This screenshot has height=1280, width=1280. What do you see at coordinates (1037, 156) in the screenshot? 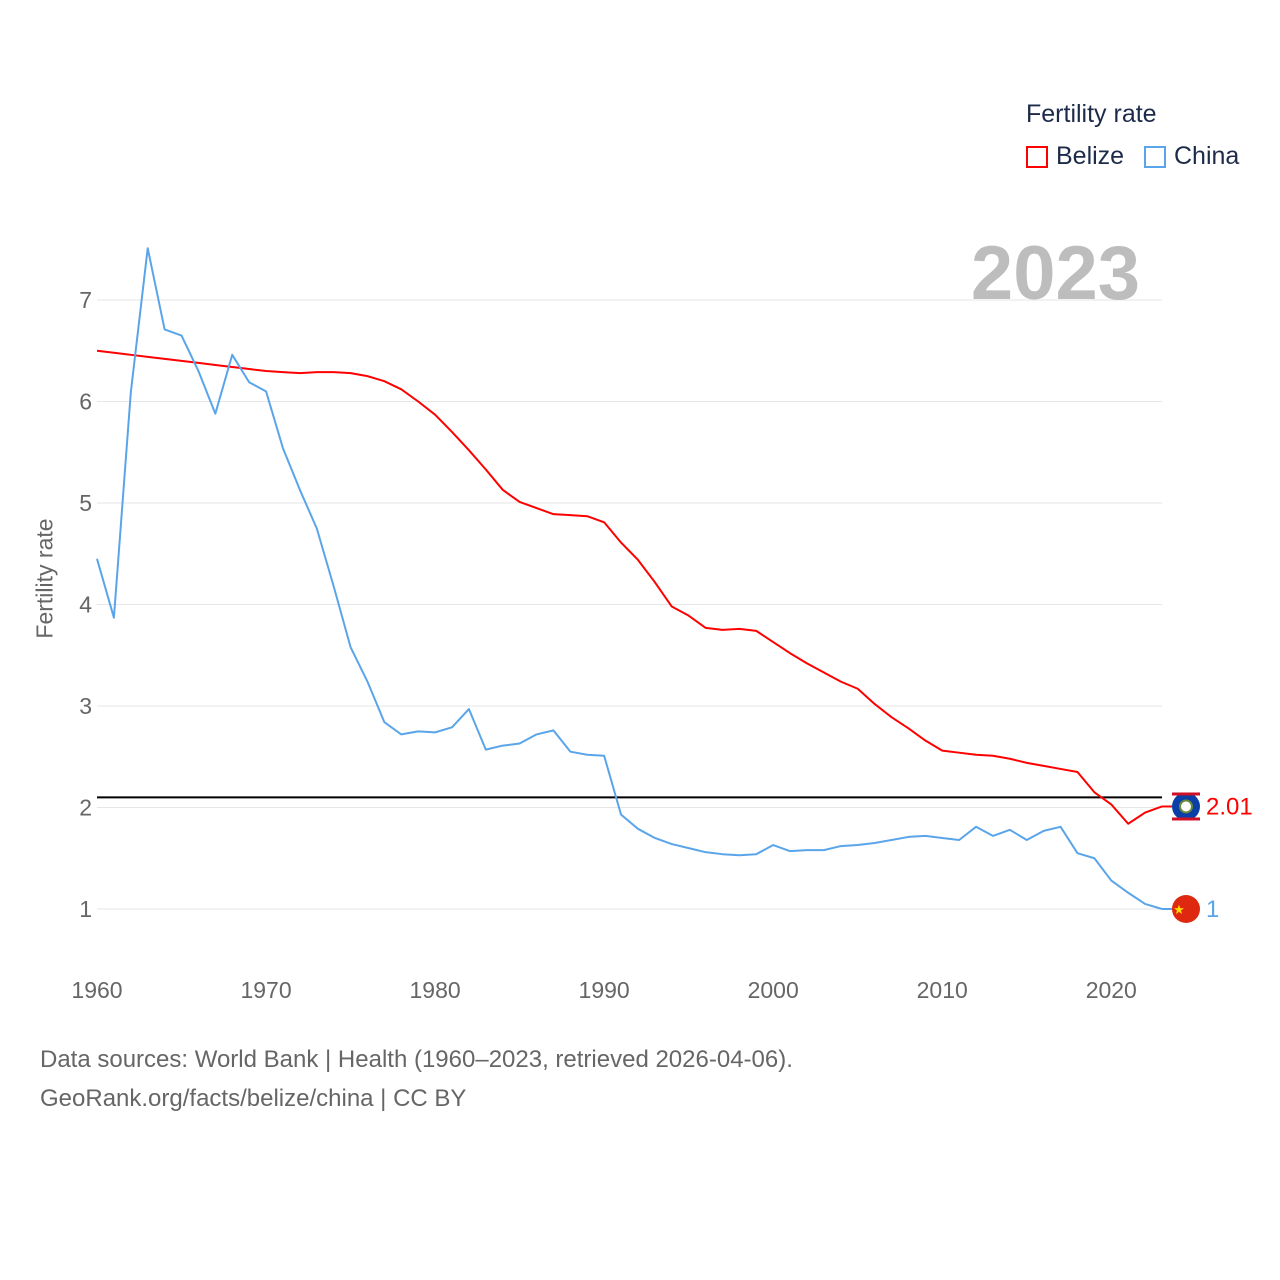
I see `legend-swatch-belize` at bounding box center [1037, 156].